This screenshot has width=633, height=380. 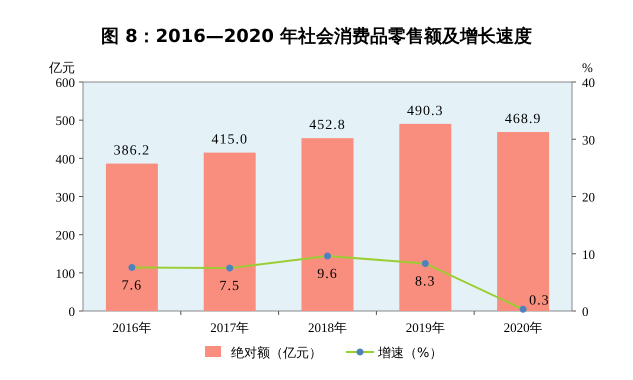 What do you see at coordinates (65, 273) in the screenshot?
I see `y-tick-label: 100` at bounding box center [65, 273].